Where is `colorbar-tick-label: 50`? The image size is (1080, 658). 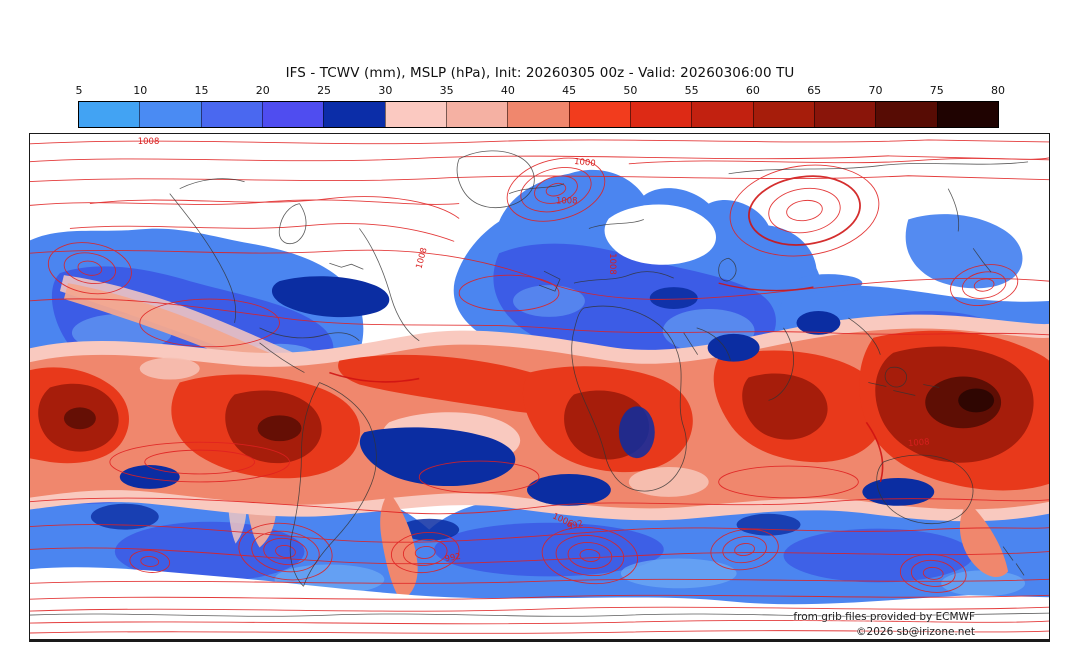
colorbar-tick-label: 50 is located at coordinates (630, 90).